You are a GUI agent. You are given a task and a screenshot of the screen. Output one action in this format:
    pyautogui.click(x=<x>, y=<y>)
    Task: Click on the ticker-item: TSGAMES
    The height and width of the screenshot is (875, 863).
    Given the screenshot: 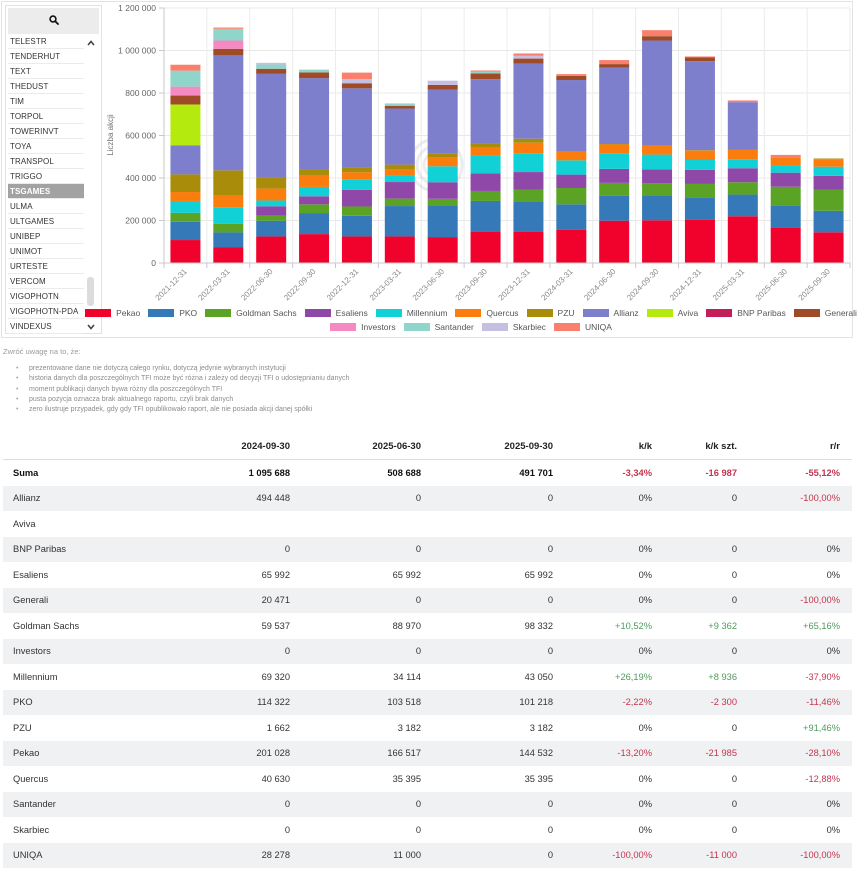 What is the action you would take?
    pyautogui.click(x=46, y=191)
    